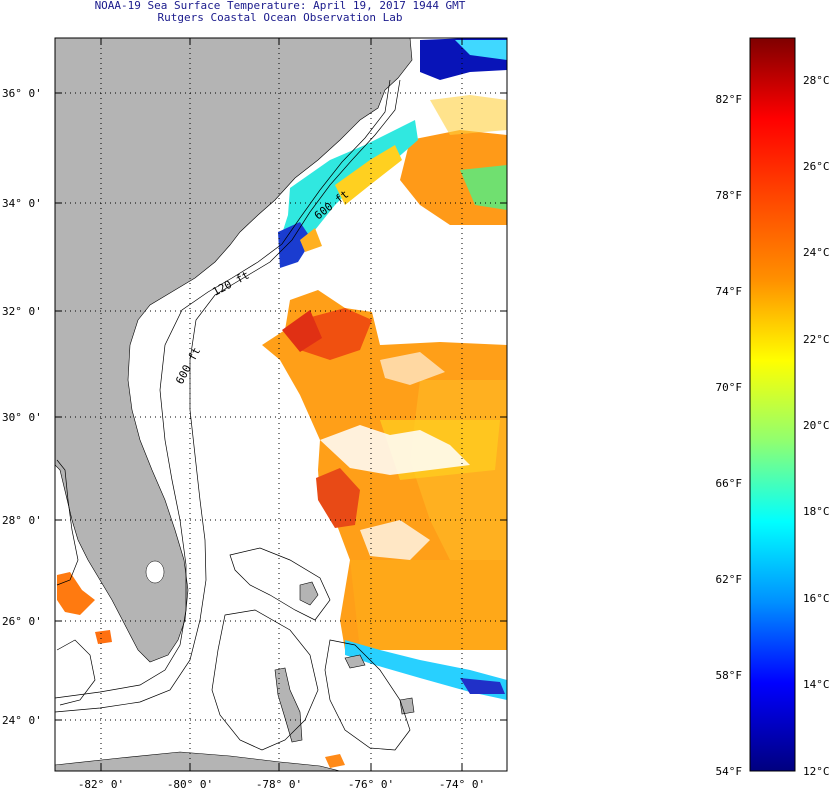 This screenshot has height=793, width=832. Describe the element at coordinates (729, 291) in the screenshot. I see `colorbar-label-f: 74°F` at that location.